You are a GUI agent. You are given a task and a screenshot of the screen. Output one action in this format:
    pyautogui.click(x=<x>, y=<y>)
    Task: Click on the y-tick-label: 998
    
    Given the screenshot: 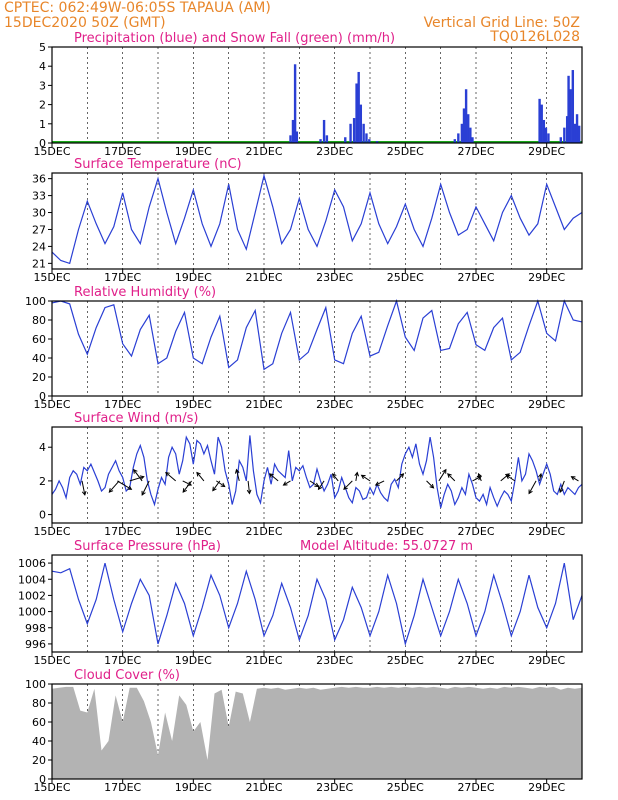 What is the action you would take?
    pyautogui.click(x=35, y=628)
    